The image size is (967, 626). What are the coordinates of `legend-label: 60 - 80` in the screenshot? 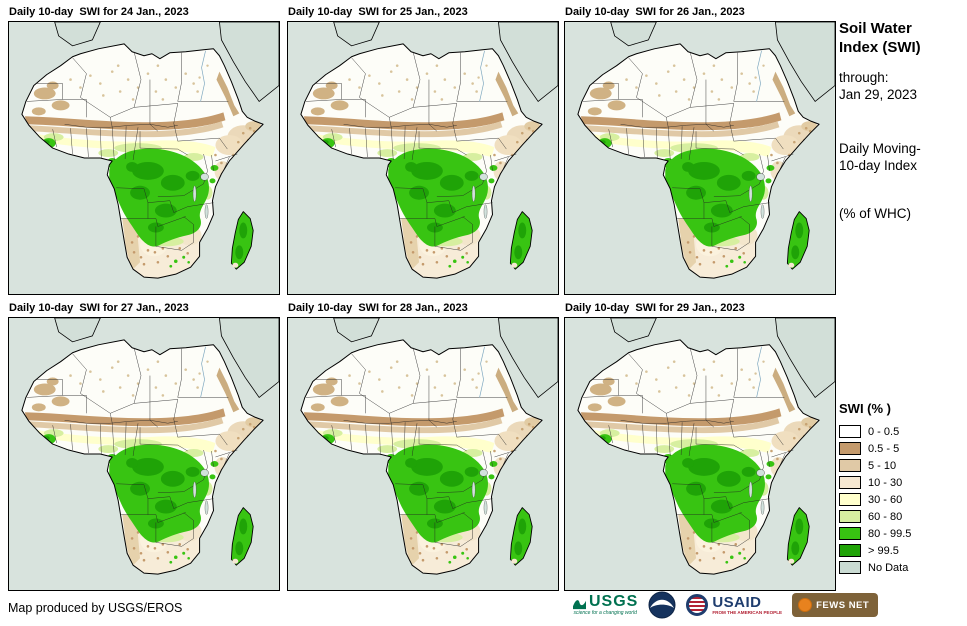 It's located at (885, 516).